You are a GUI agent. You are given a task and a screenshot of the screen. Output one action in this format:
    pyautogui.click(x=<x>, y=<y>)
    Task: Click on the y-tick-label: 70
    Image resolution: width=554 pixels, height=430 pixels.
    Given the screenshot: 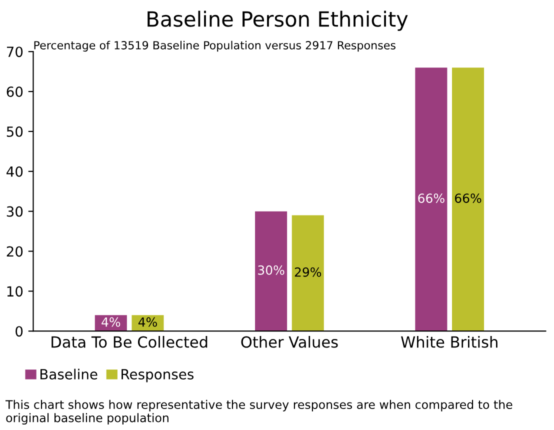 What is the action you would take?
    pyautogui.click(x=14, y=52)
    